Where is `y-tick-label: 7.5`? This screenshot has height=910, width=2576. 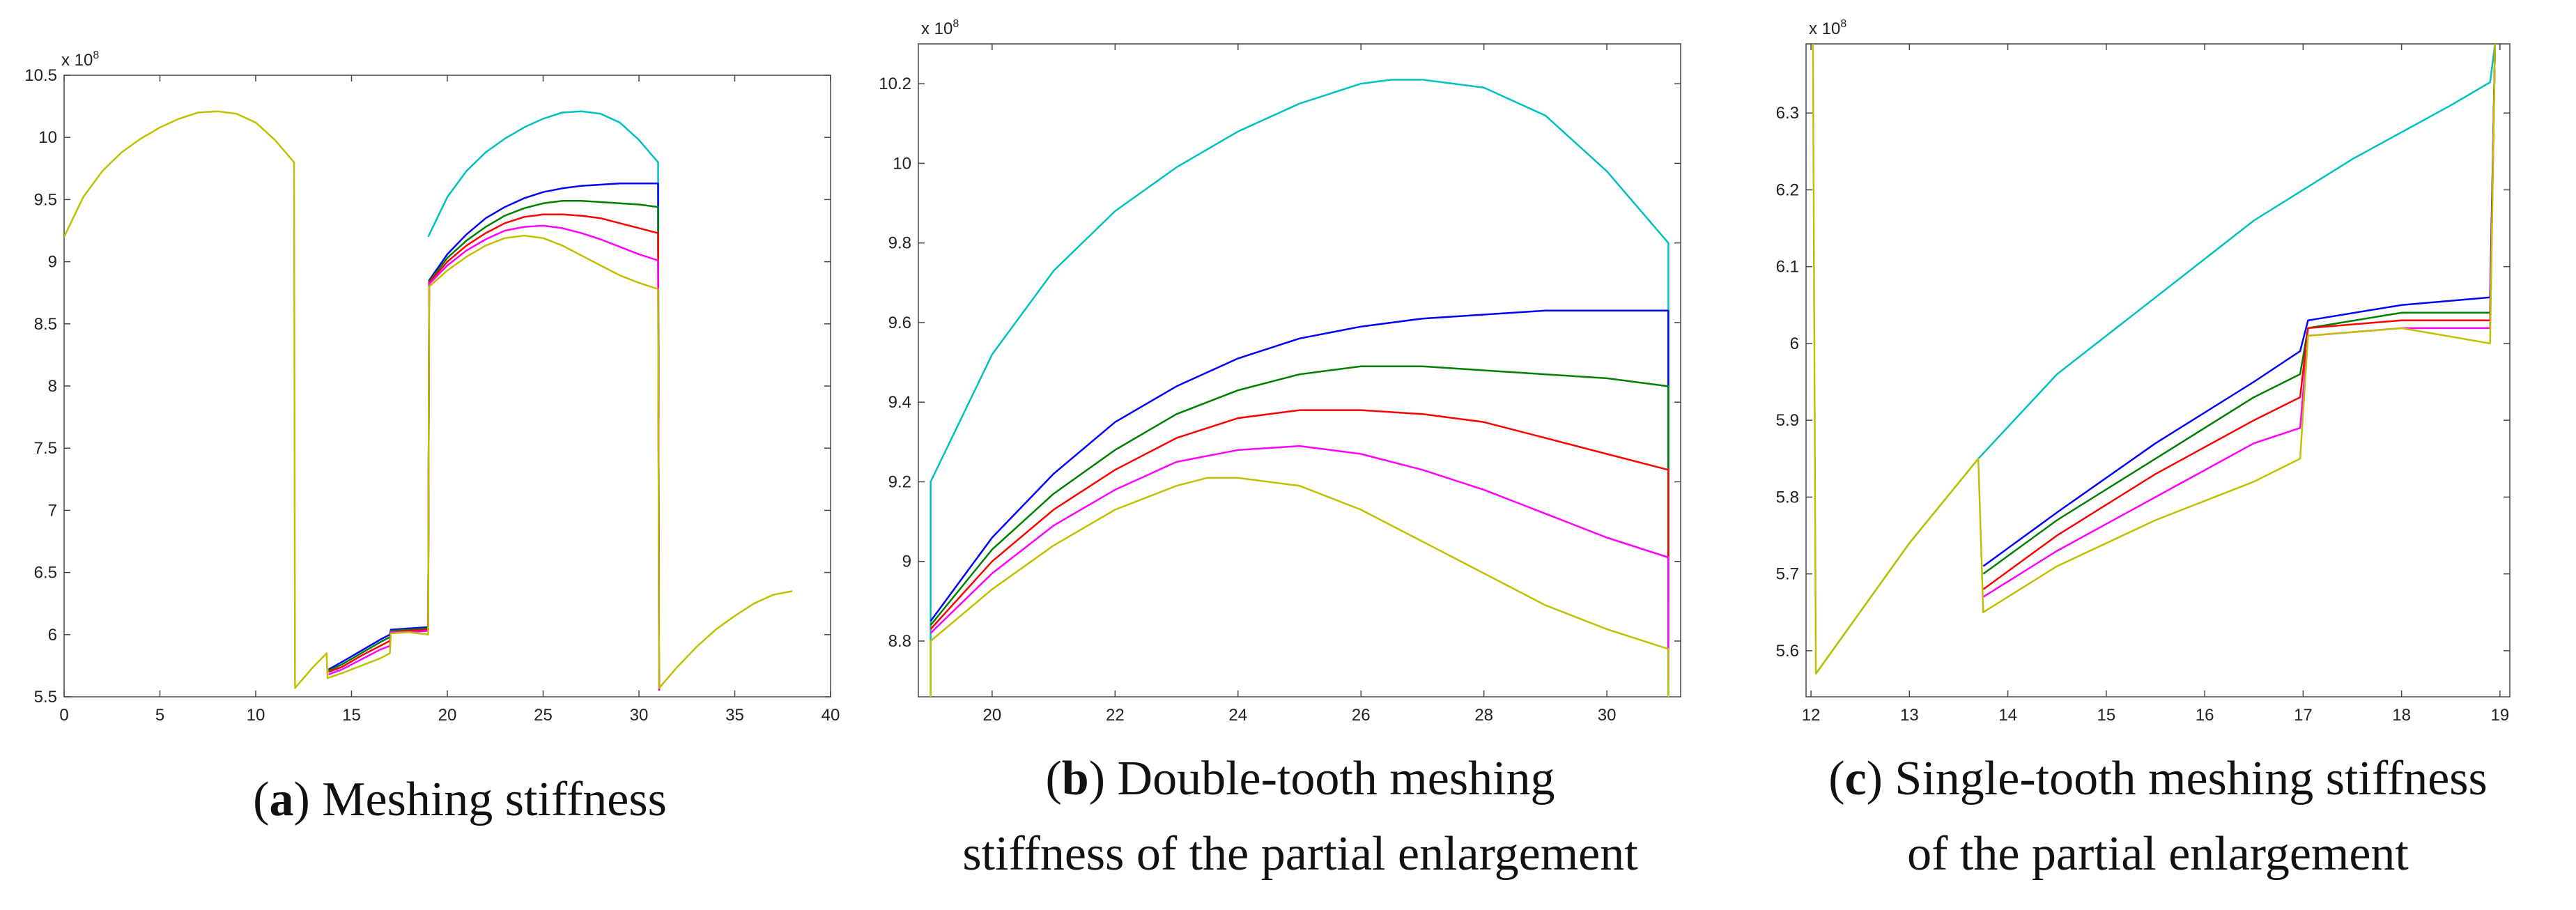 y-tick-label: 7.5 is located at coordinates (45, 449).